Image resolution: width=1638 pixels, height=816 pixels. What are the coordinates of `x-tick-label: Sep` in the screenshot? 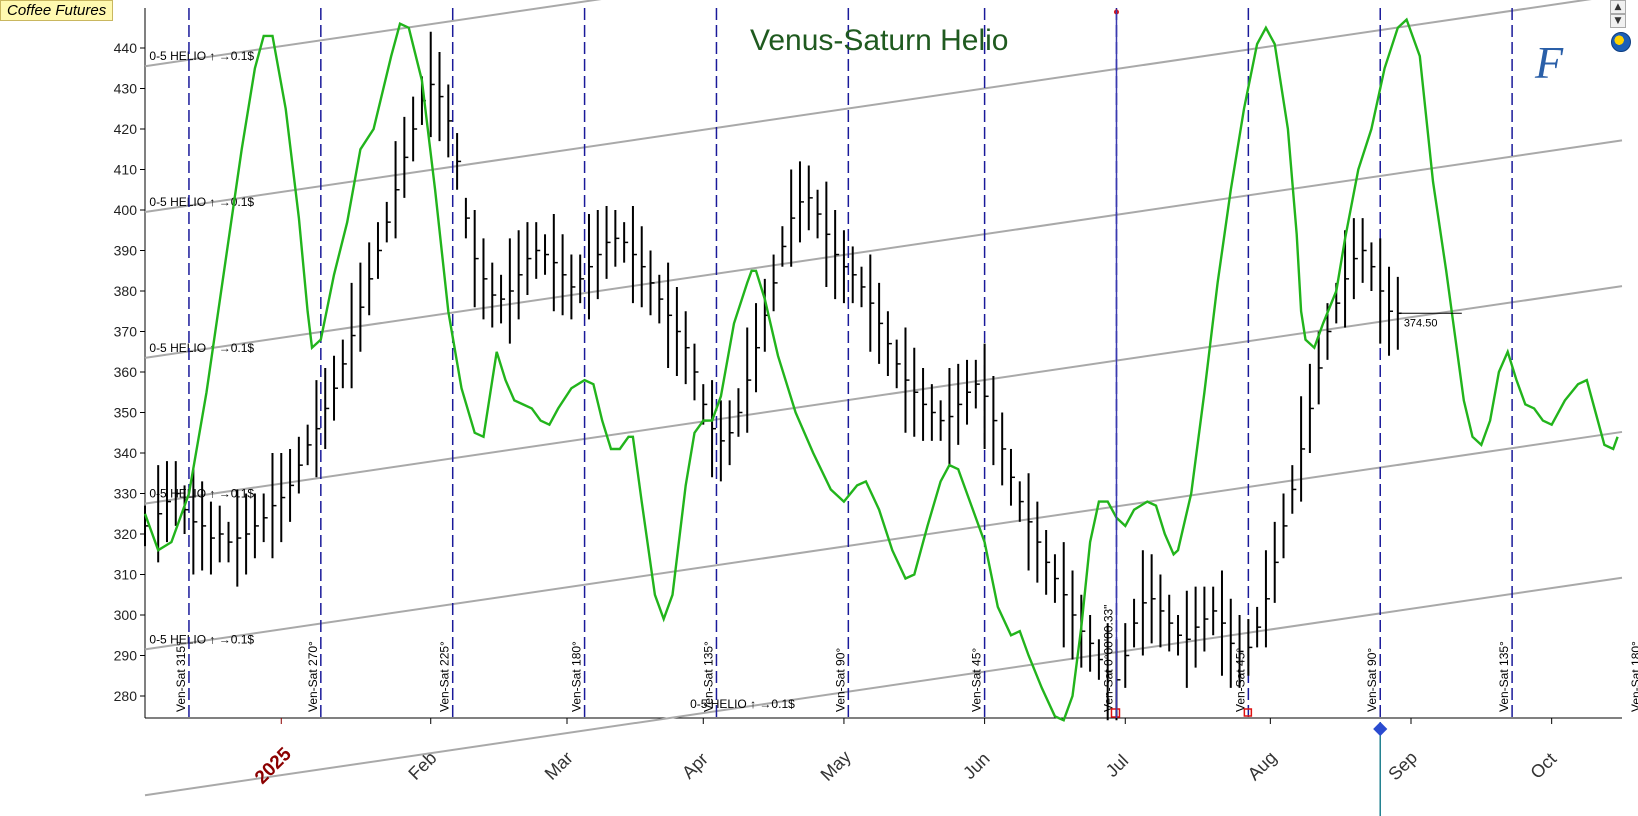 It's located at (1402, 765).